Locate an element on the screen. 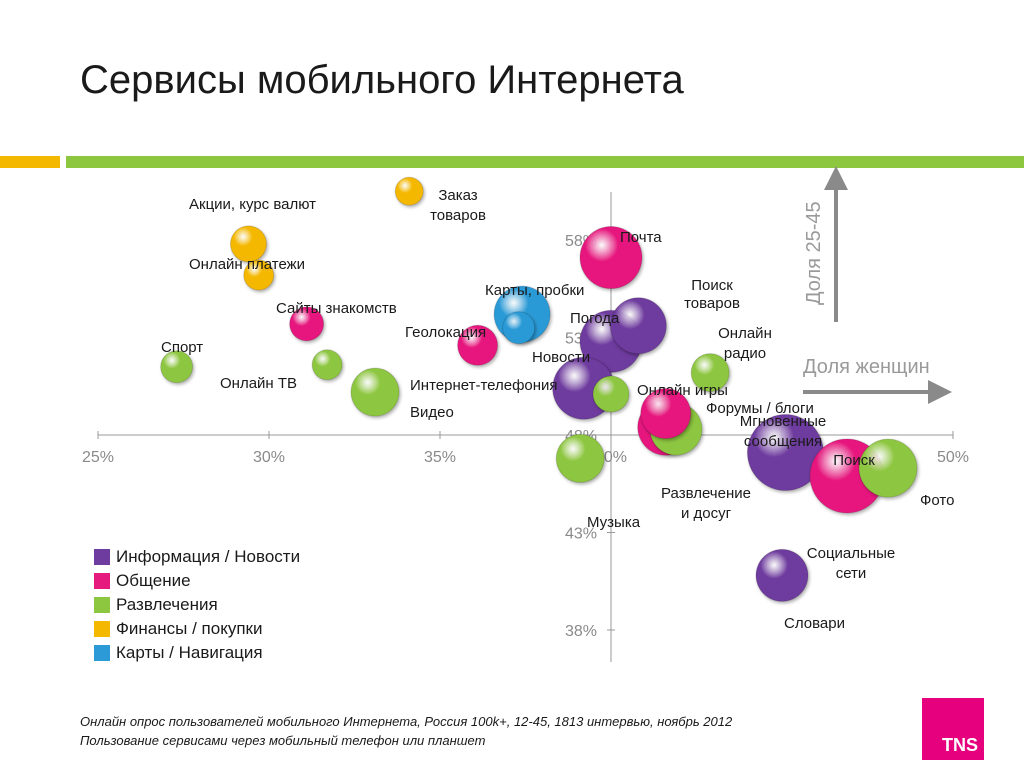 This screenshot has width=1024, height=768. legend-item-entertainment: Развлечения is located at coordinates (197, 605).